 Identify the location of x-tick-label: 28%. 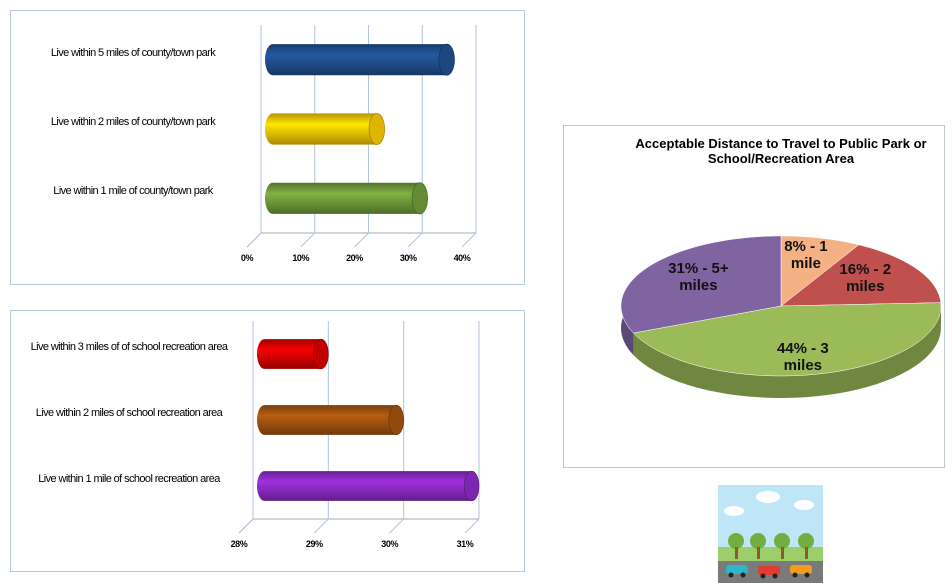
(239, 544).